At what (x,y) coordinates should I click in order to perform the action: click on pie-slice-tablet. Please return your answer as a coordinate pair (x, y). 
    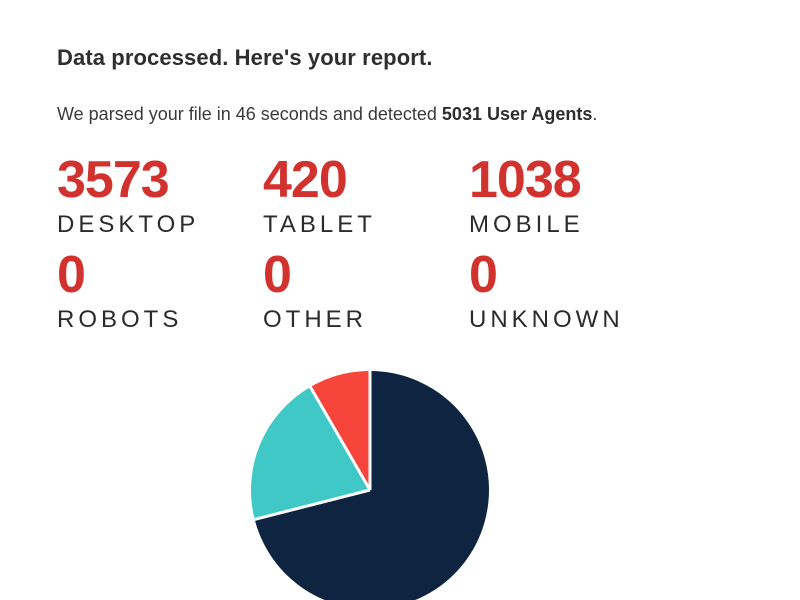
    Looking at the image, I should click on (340, 430).